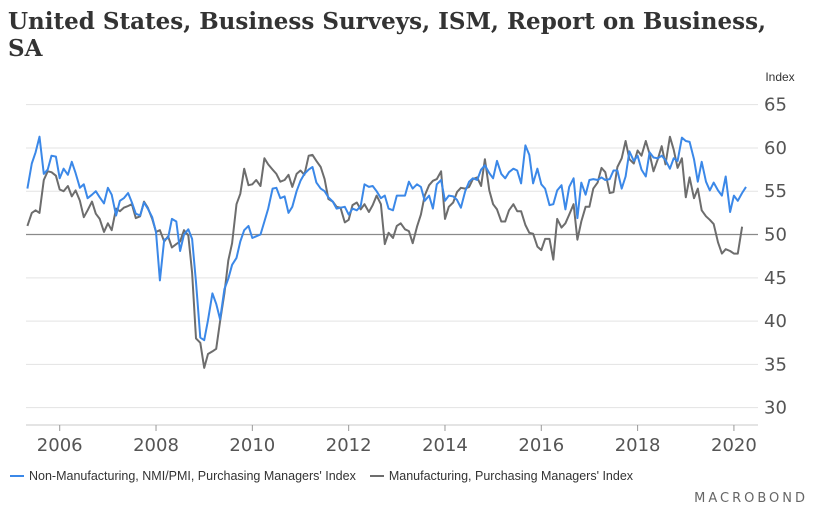  What do you see at coordinates (775, 278) in the screenshot?
I see `y-tick-label: 45` at bounding box center [775, 278].